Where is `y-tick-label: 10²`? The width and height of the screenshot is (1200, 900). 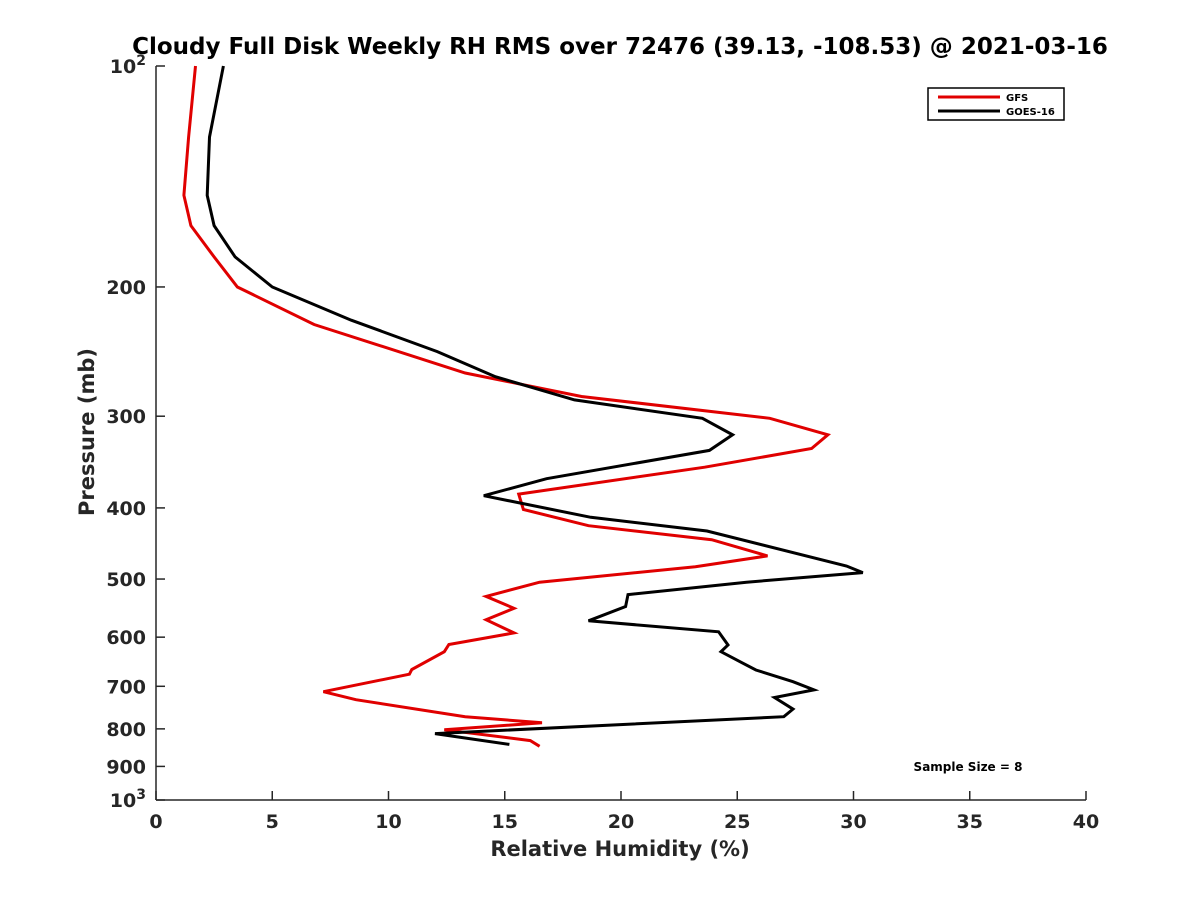
y-tick-label: 10² is located at coordinates (128, 65).